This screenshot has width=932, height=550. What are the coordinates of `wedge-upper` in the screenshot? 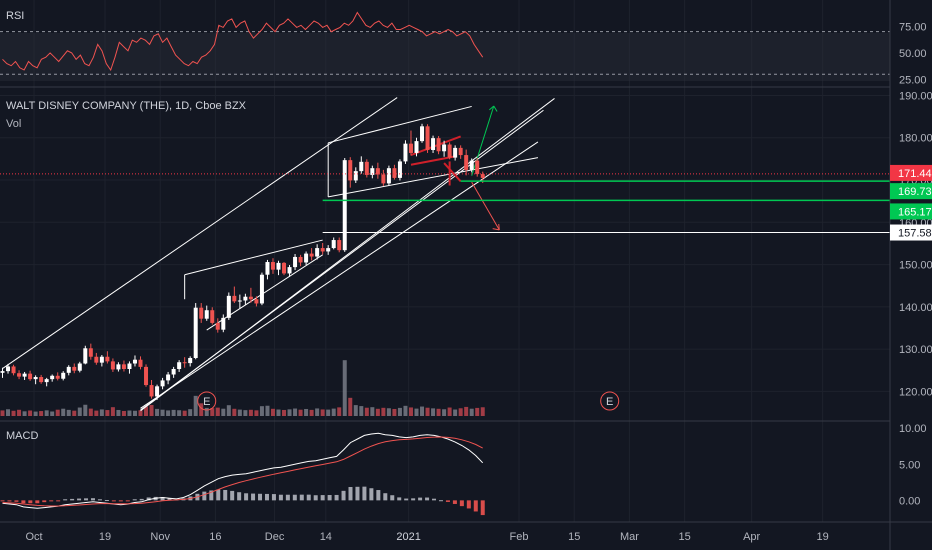 It's located at (253, 257).